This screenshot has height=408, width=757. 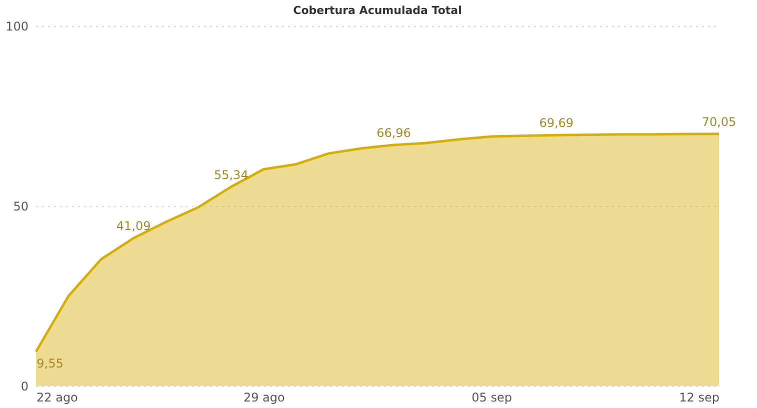 What do you see at coordinates (133, 226) in the screenshot?
I see `data-label: 41,09` at bounding box center [133, 226].